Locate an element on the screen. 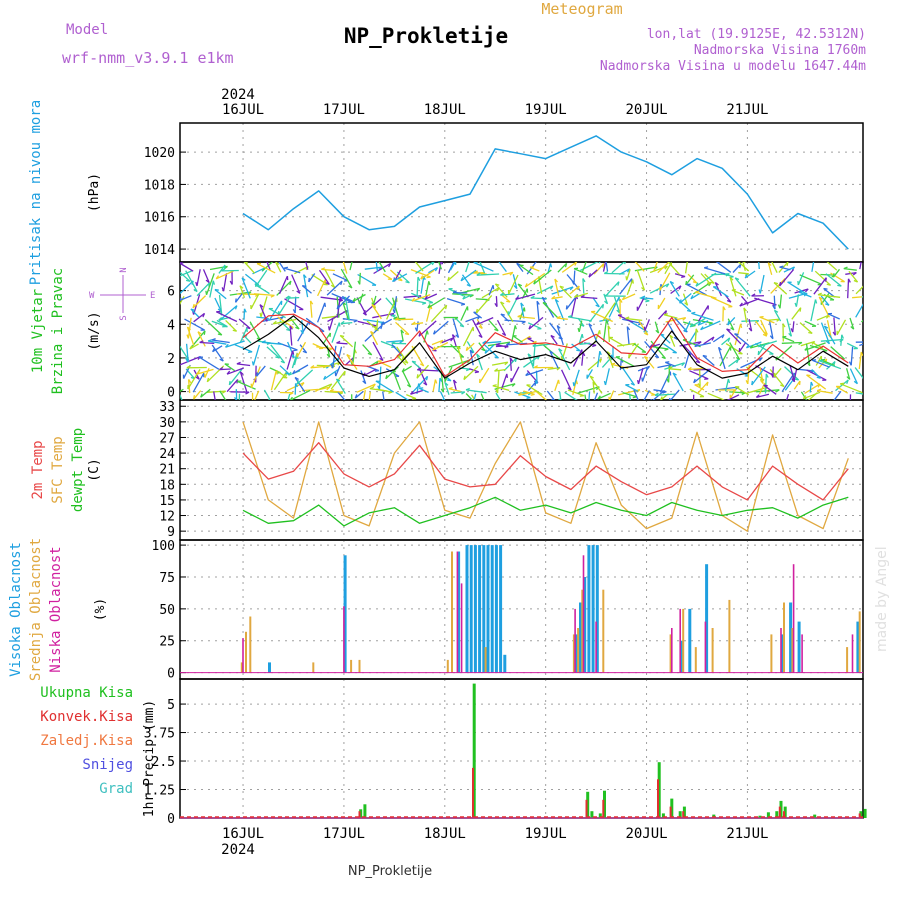  station-title: NP_Prokletije is located at coordinates (426, 36).